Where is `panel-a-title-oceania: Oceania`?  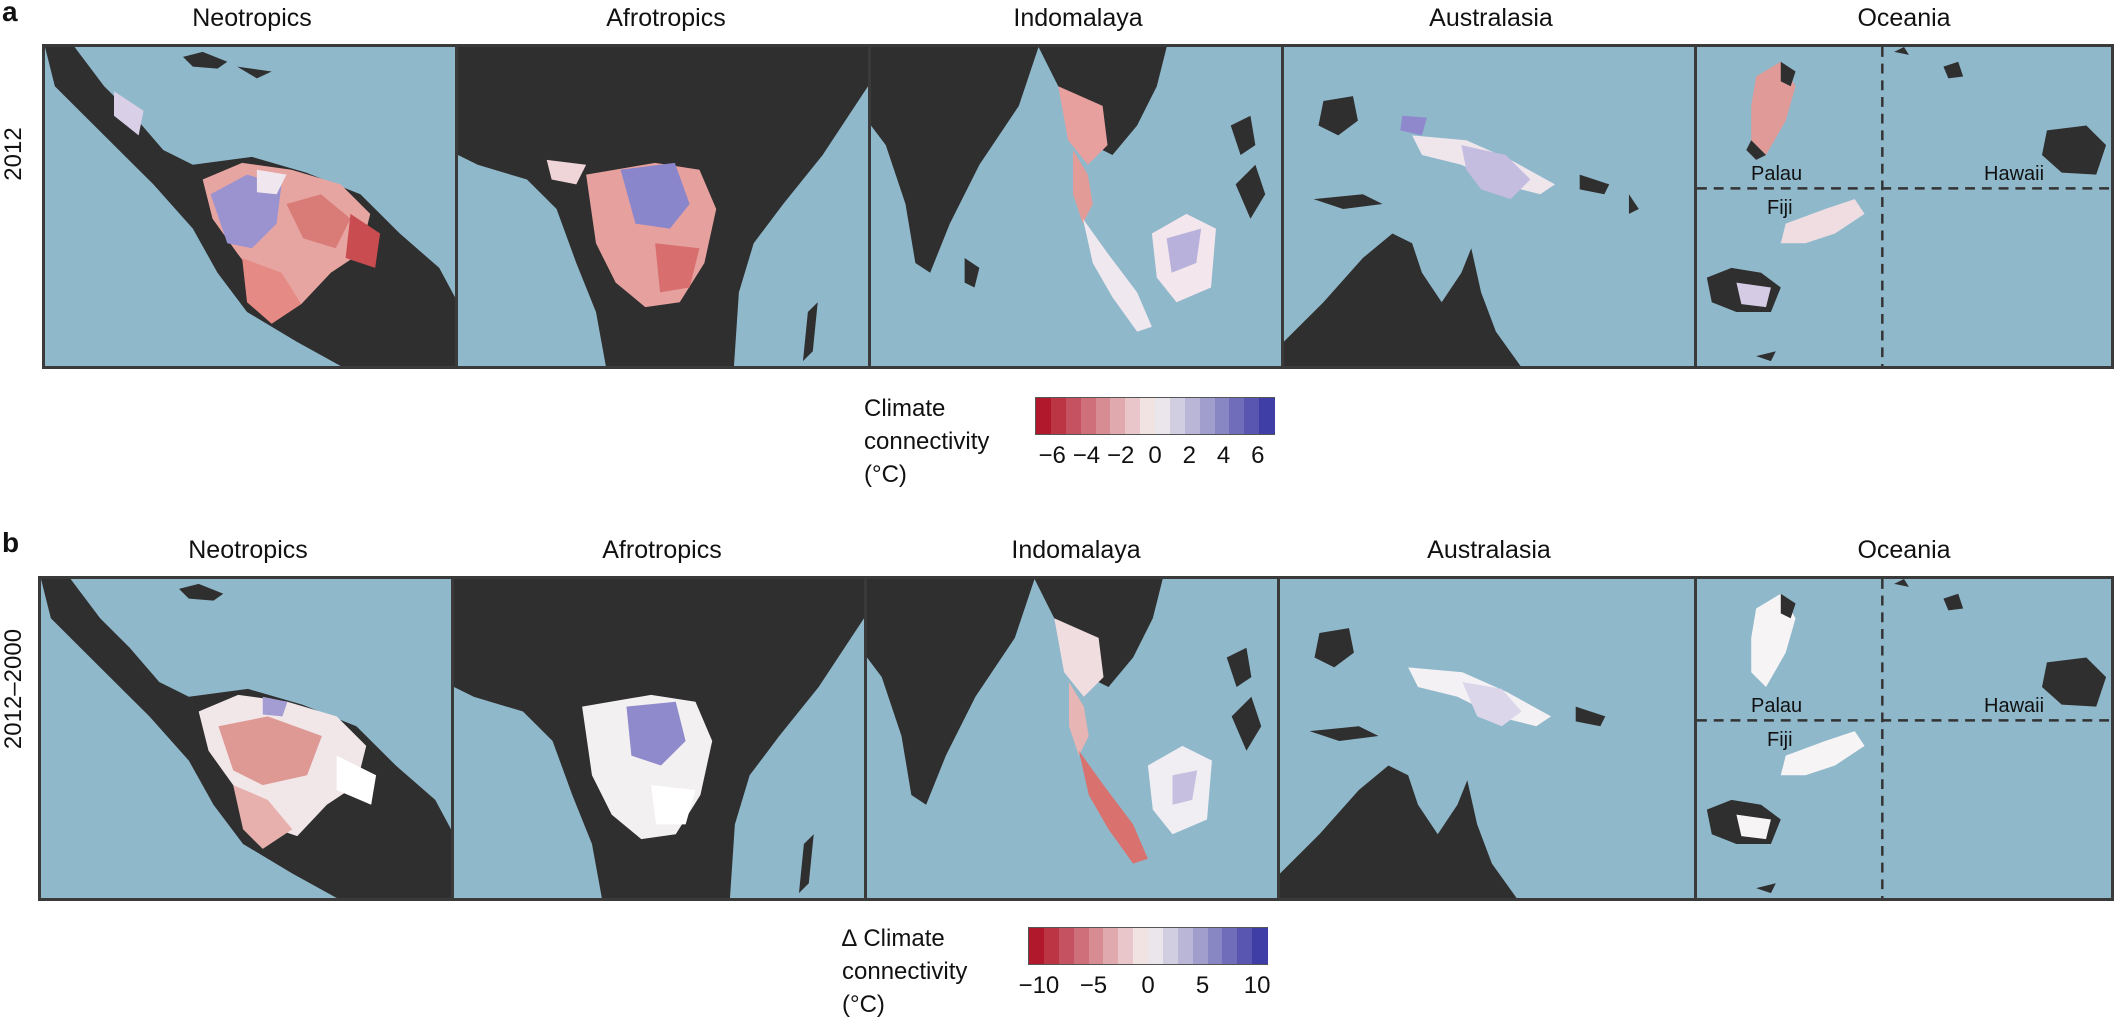
panel-a-title-oceania: Oceania is located at coordinates (1904, 18).